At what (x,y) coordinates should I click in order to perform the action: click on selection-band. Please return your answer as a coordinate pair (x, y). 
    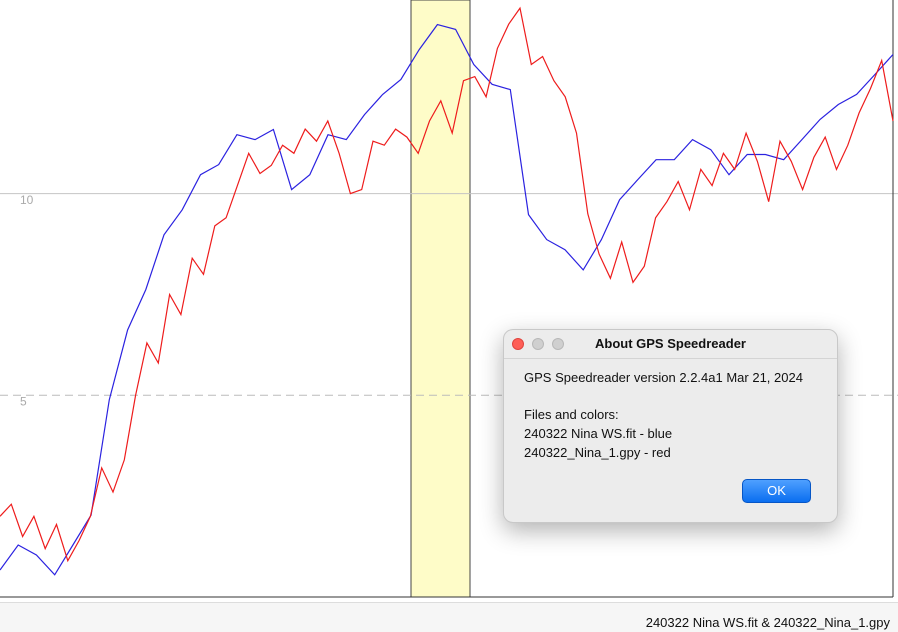
    Looking at the image, I should click on (440, 299).